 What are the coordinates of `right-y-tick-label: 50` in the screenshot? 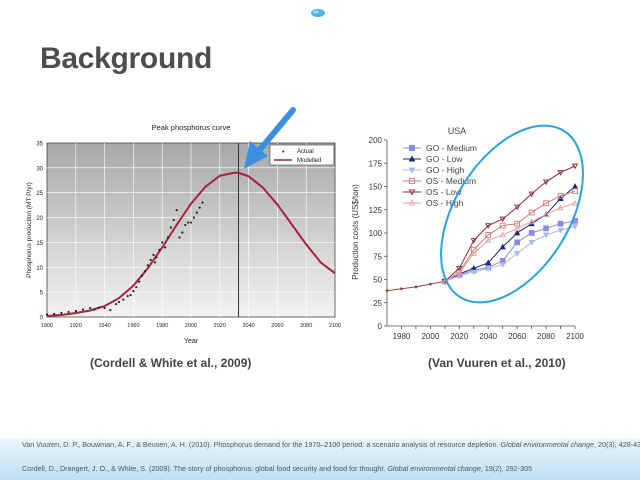 It's located at (377, 280).